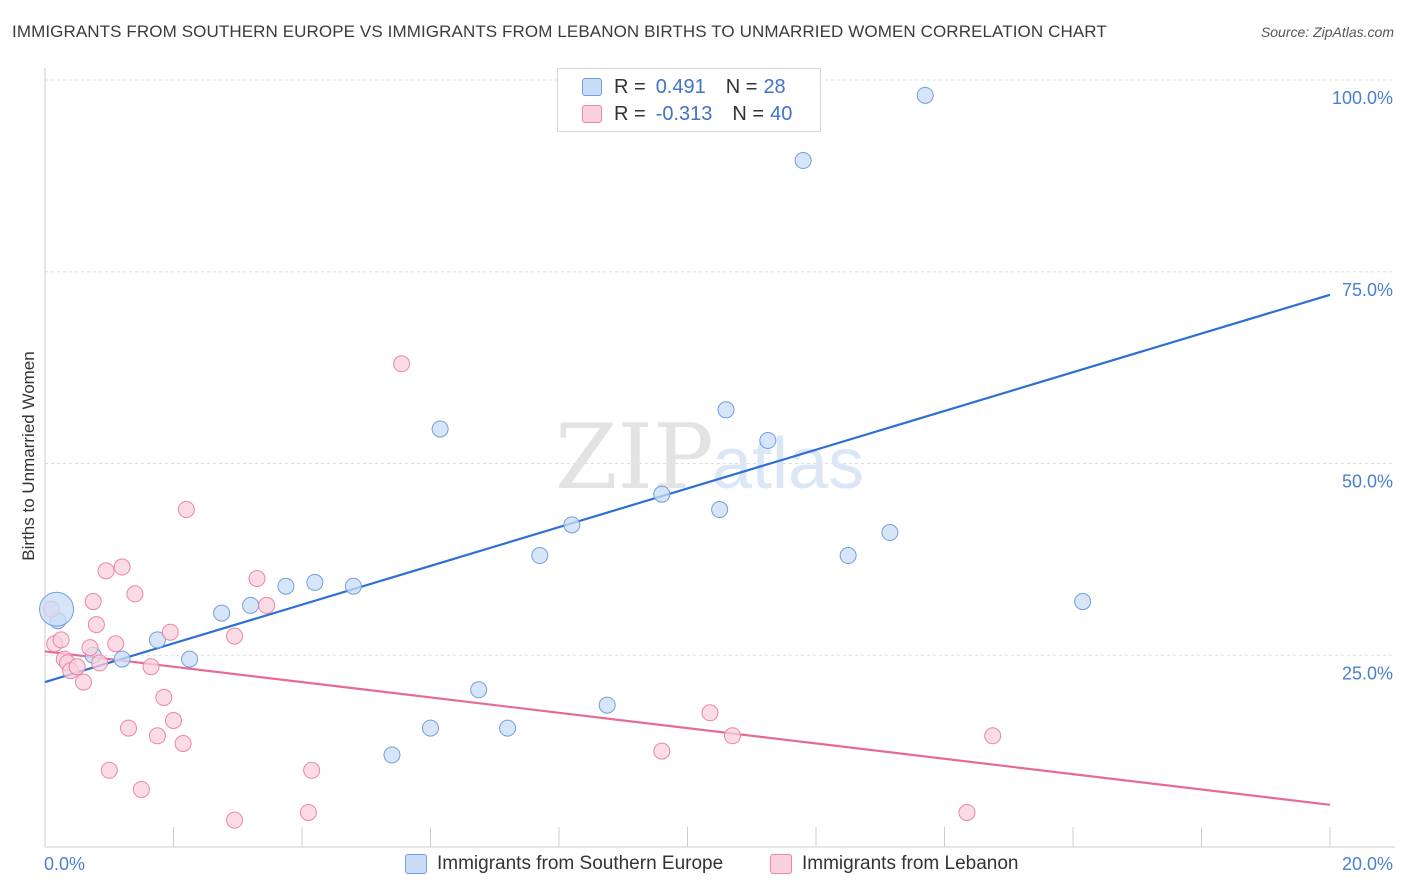  Describe the element at coordinates (1362, 98) in the screenshot. I see `y-tick-label: 100.0%` at that location.